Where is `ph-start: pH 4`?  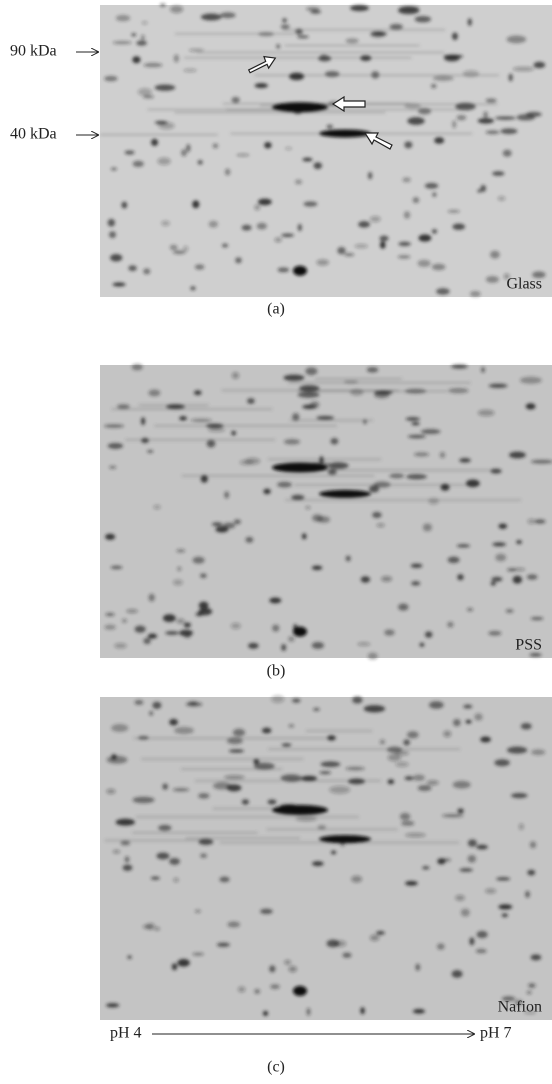
ph-start: pH 4 is located at coordinates (126, 1033).